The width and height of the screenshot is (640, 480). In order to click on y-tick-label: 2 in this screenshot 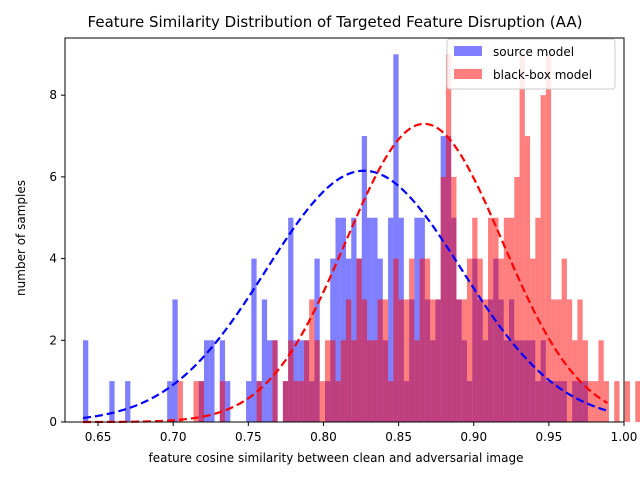, I will do `click(53, 340)`.